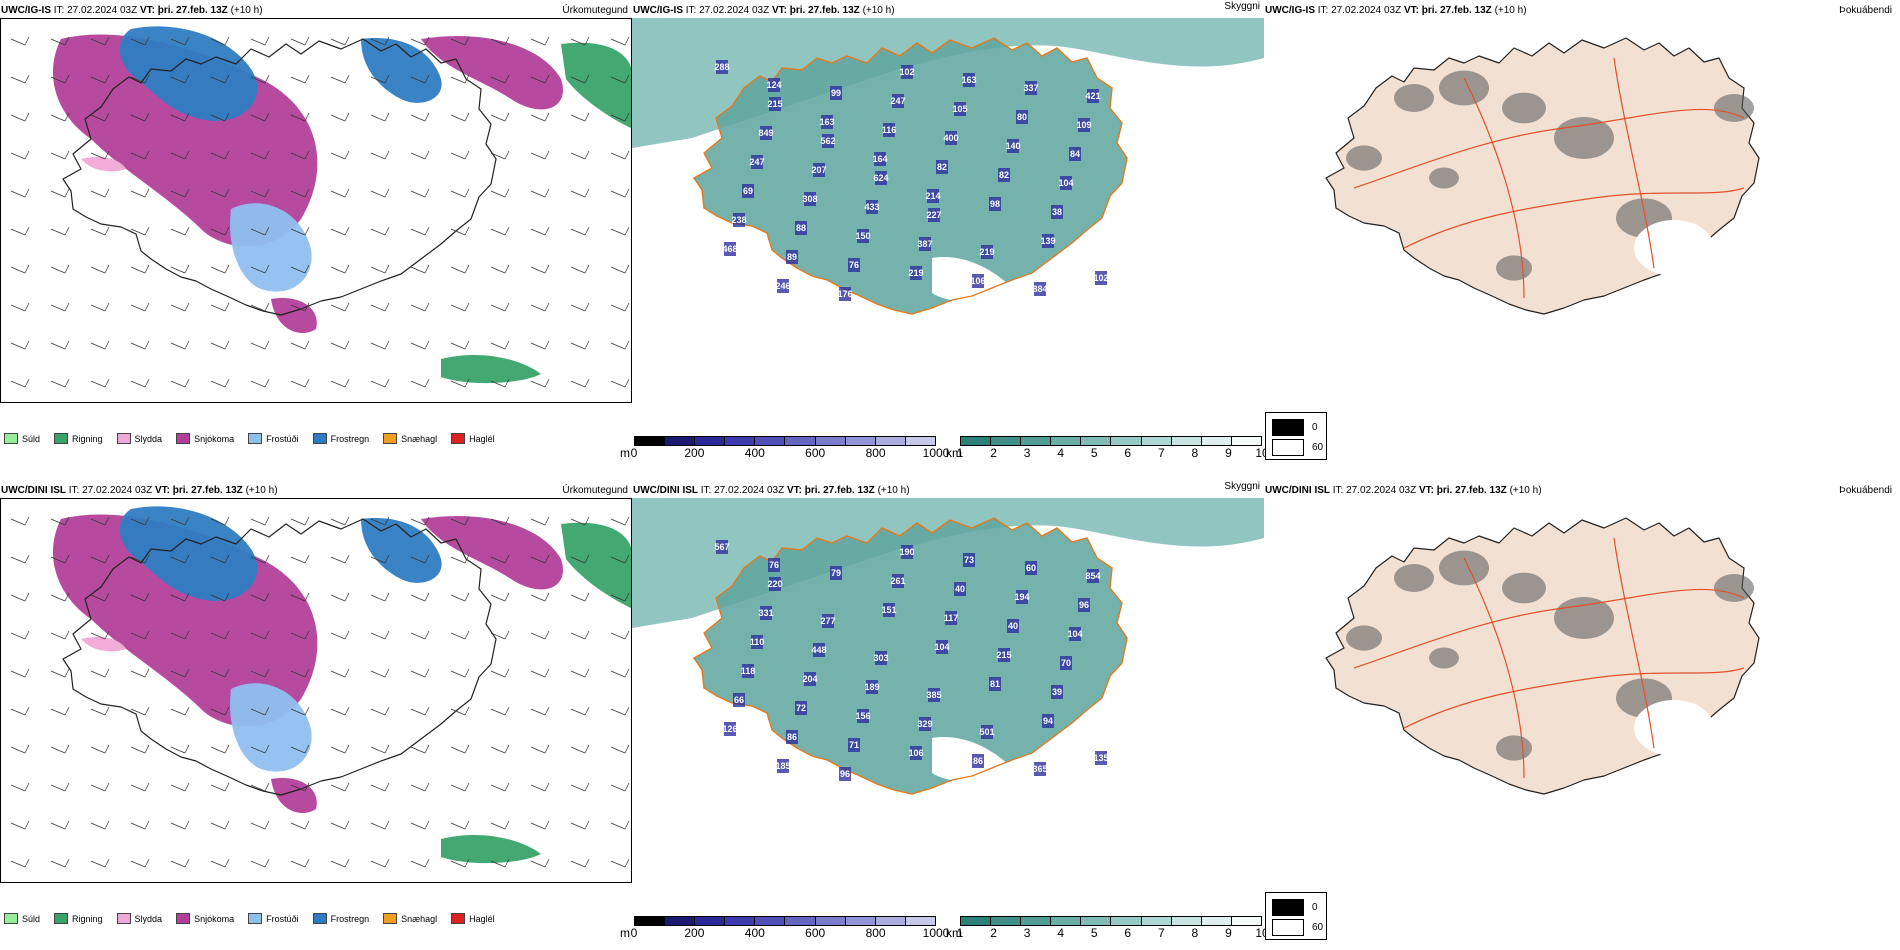  Describe the element at coordinates (26, 10) in the screenshot. I see `model-name: UWC/IG-IS` at that location.